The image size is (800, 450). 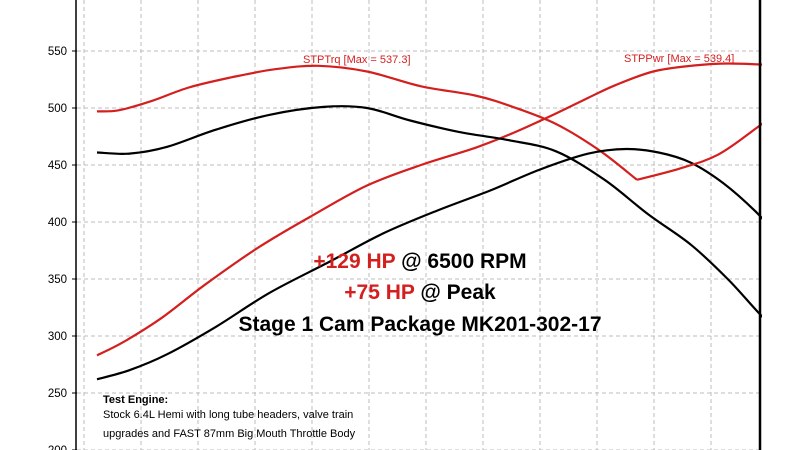 I want to click on y-tick-label: 400, so click(x=57, y=223).